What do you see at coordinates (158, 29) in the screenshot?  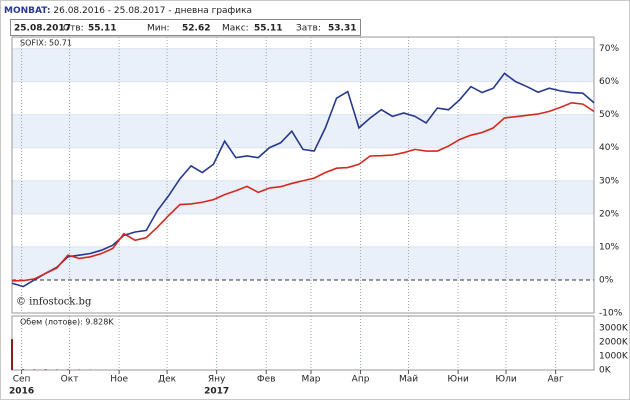 I see `stat-label: Мин:` at bounding box center [158, 29].